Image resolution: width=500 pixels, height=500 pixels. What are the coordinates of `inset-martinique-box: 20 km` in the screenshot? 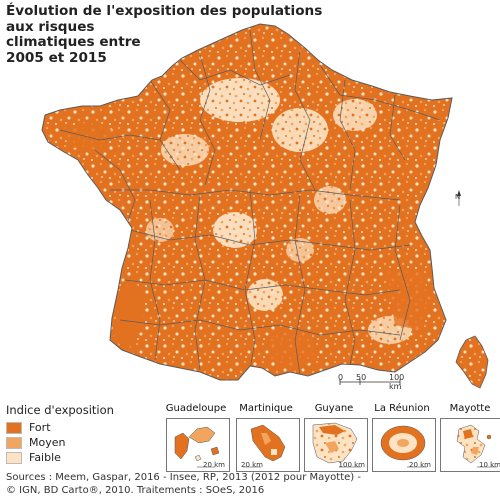 It's located at (268, 445).